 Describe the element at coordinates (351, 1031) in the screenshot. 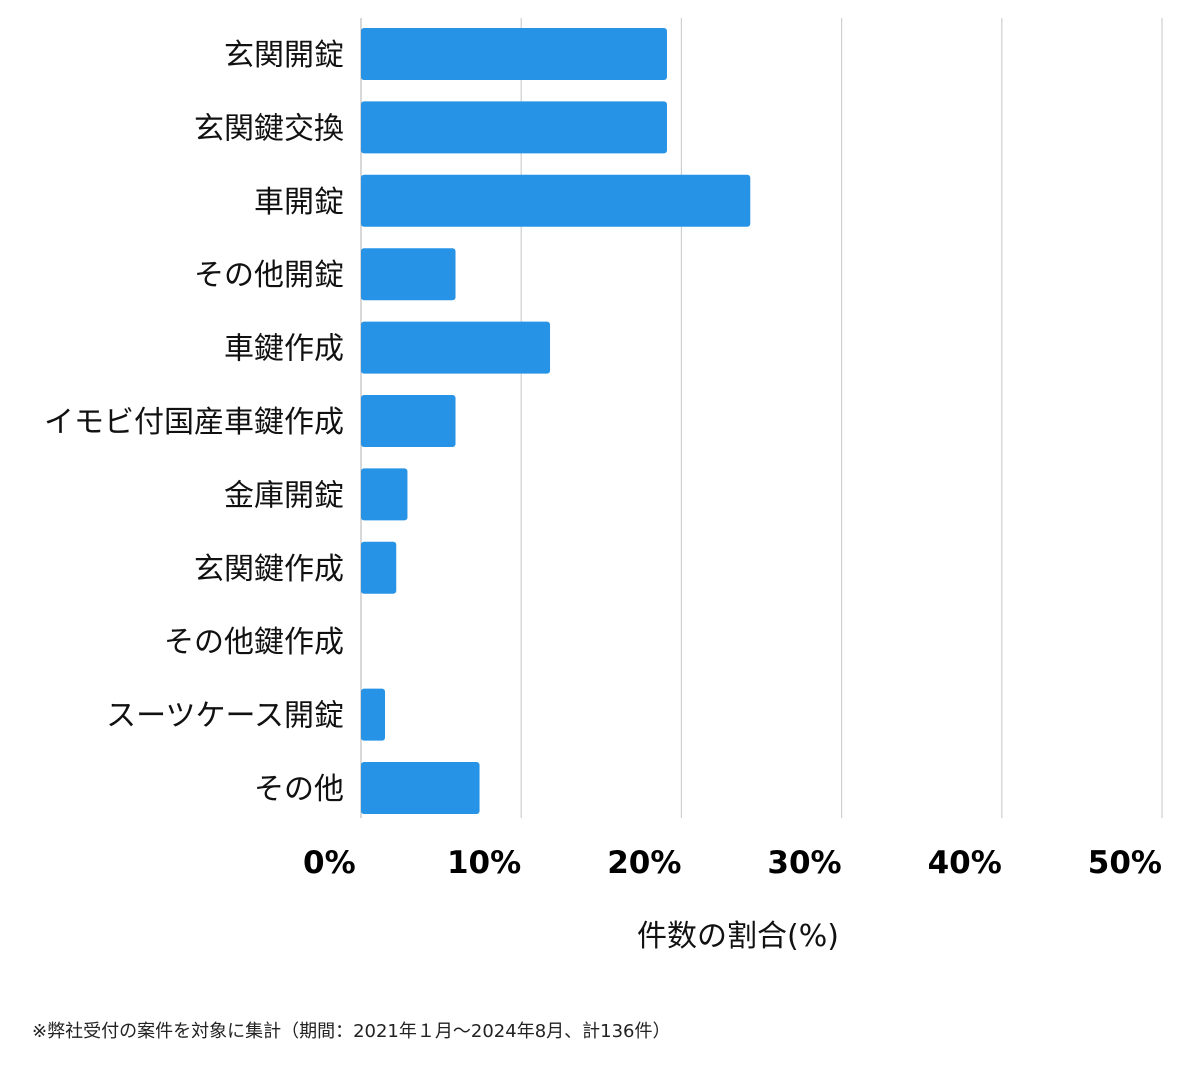

I see `footnote: ※弊社受付の案件を対象に集計（期間：2021年１月～2024年8月、計136件）` at that location.